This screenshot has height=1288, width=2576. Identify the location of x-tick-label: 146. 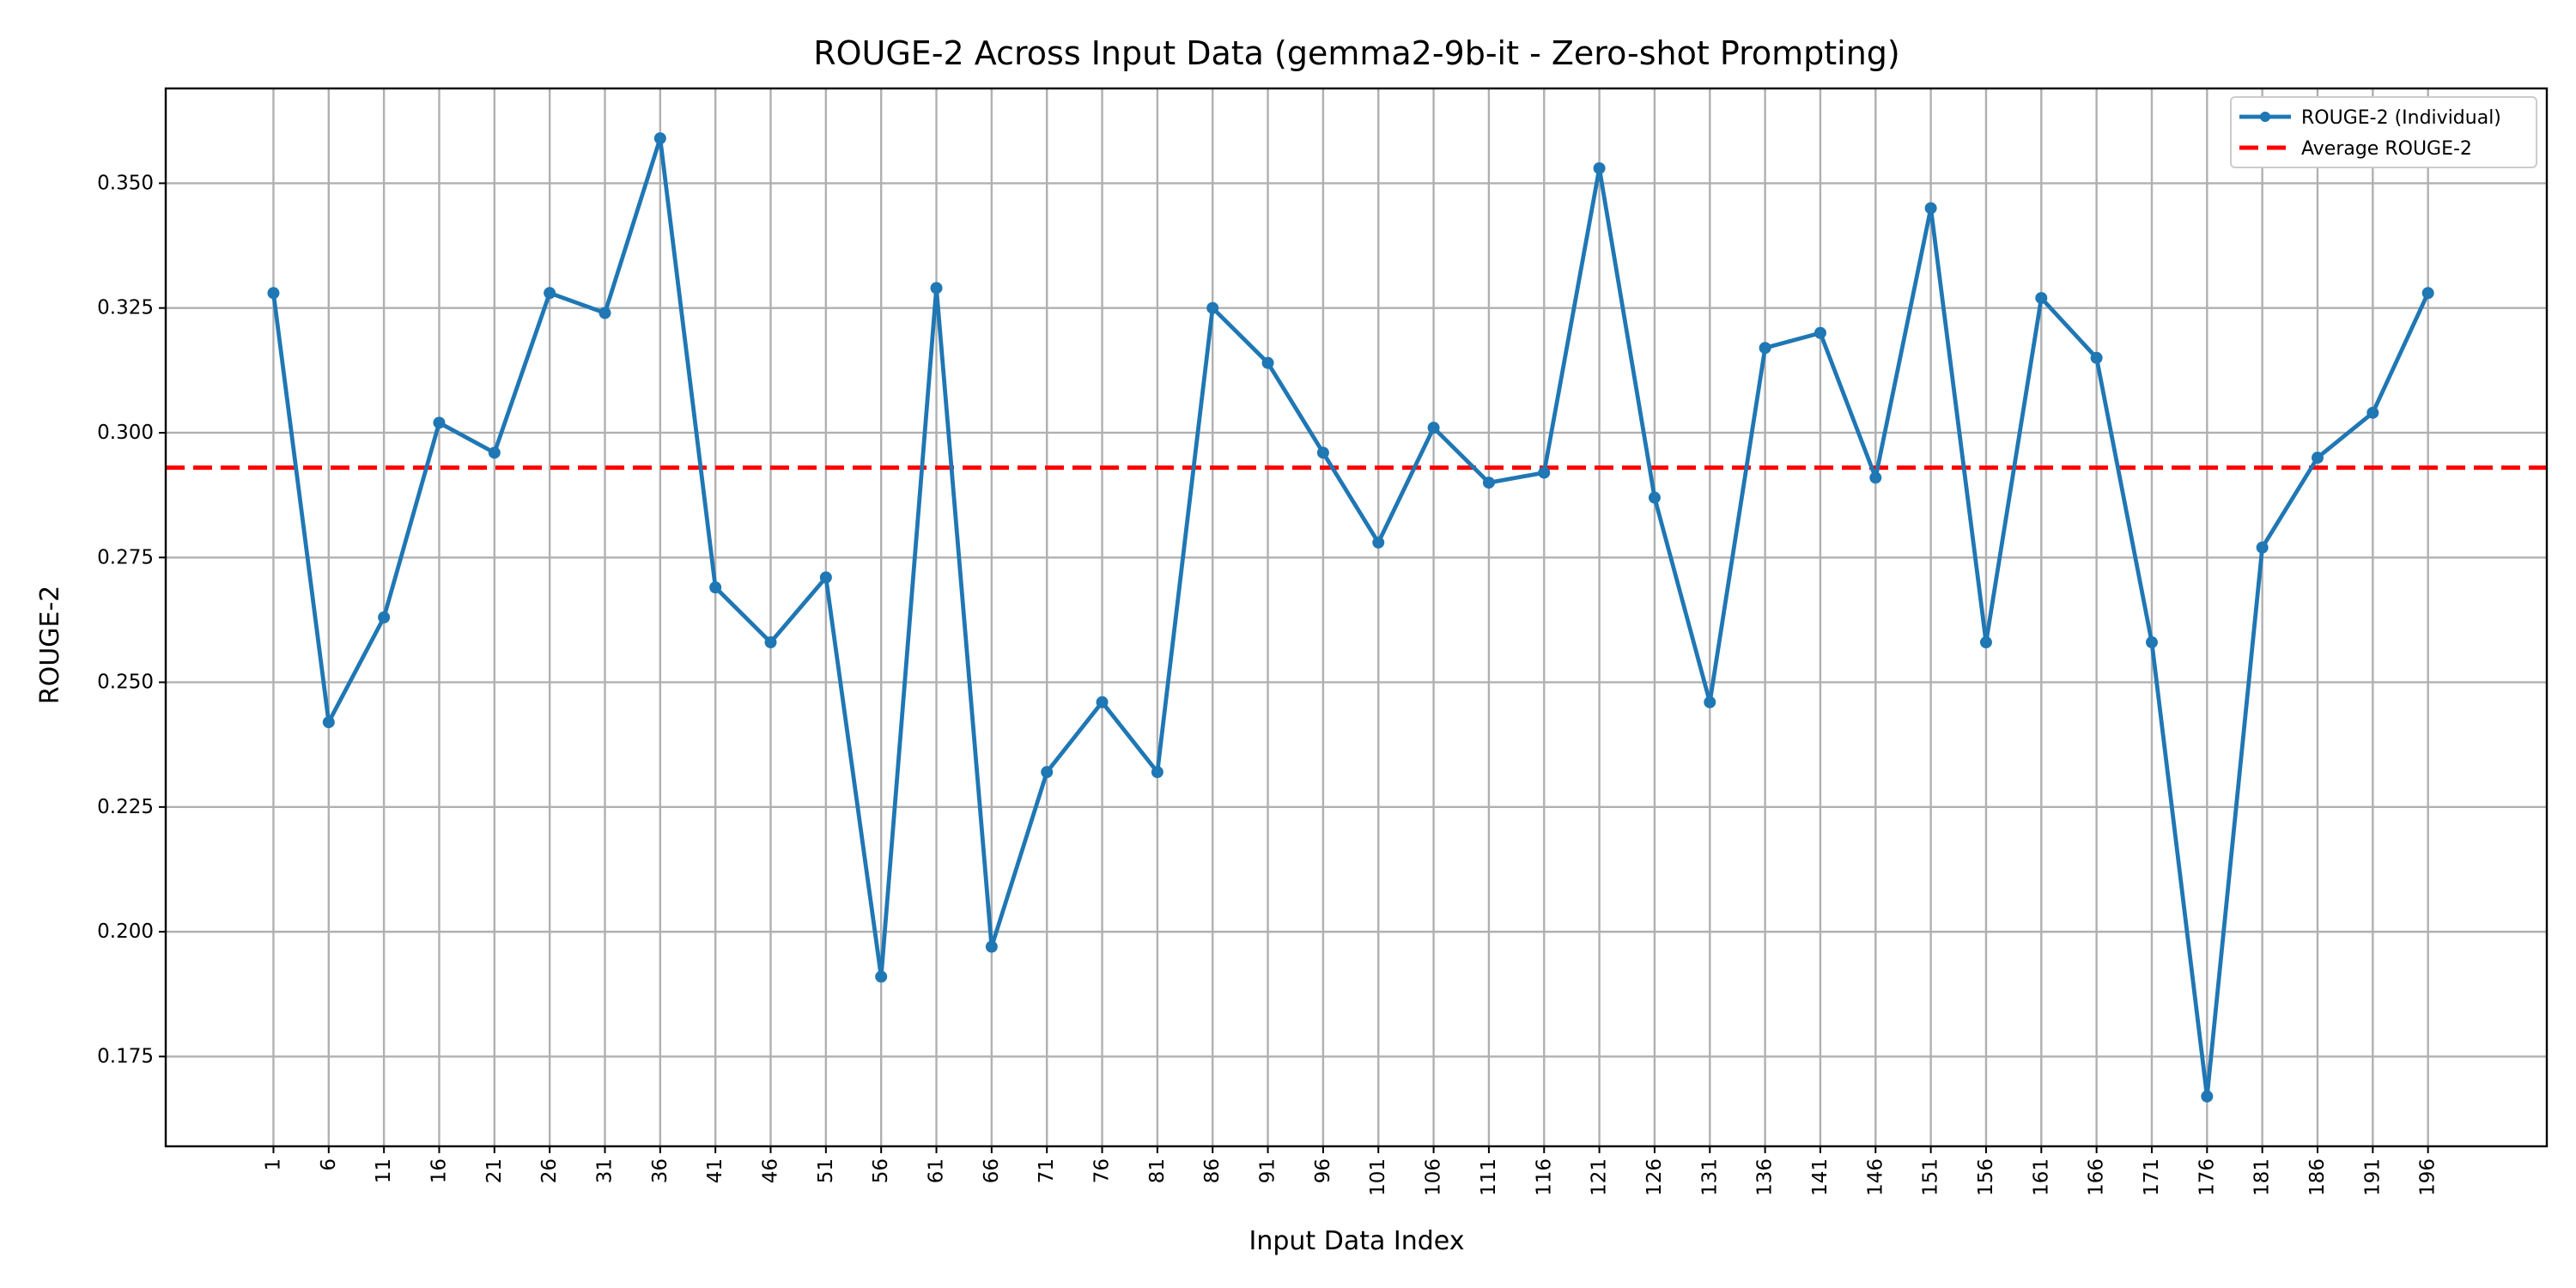
(1875, 1177).